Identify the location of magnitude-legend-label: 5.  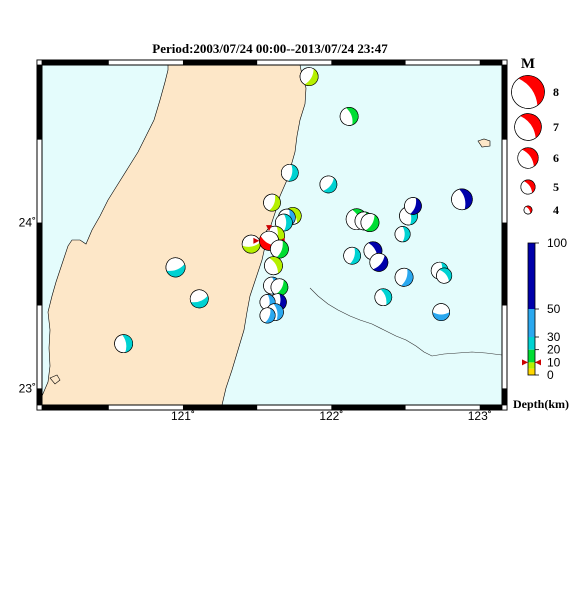
(556, 187).